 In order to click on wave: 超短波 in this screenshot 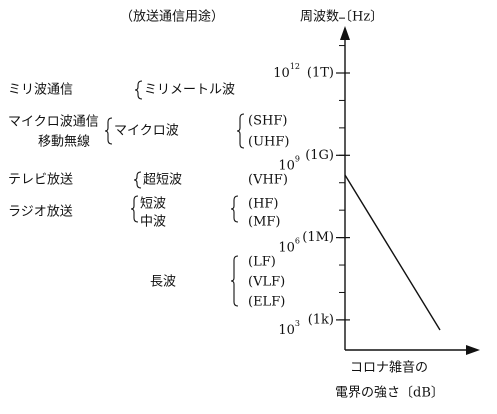, I will do `click(162, 180)`.